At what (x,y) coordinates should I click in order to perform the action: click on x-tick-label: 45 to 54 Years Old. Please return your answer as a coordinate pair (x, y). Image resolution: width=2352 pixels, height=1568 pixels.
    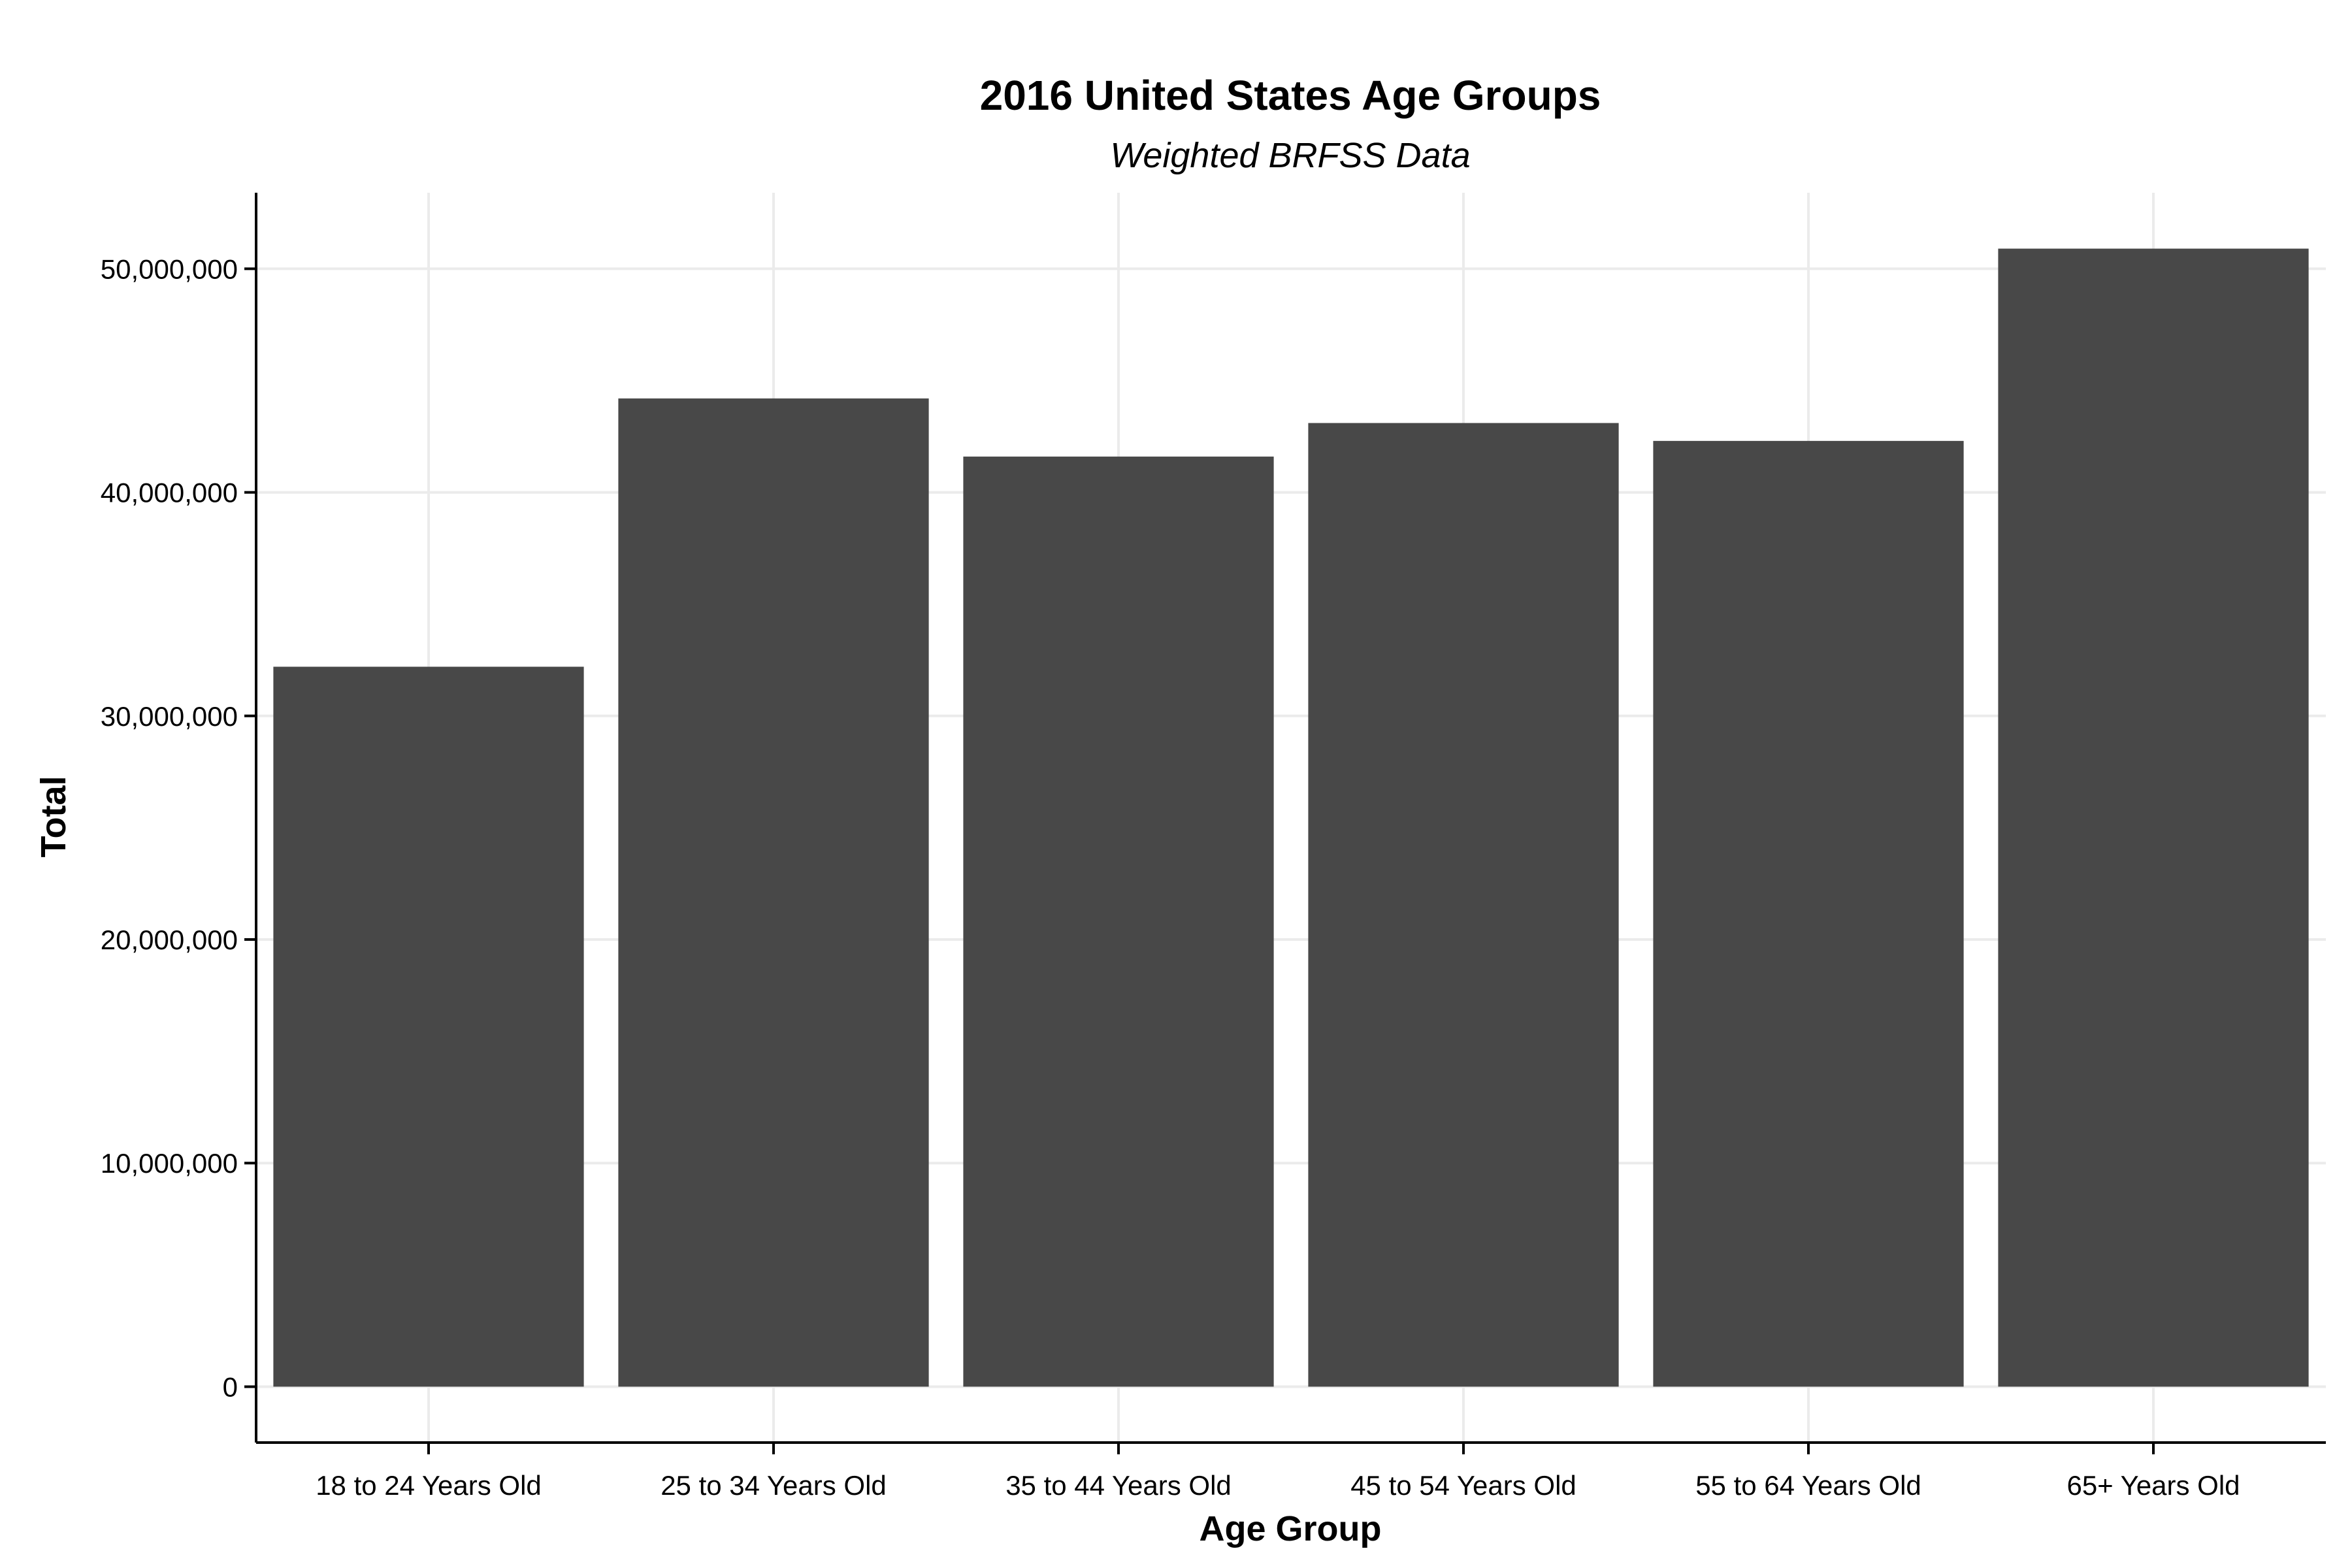
    Looking at the image, I should click on (1463, 1485).